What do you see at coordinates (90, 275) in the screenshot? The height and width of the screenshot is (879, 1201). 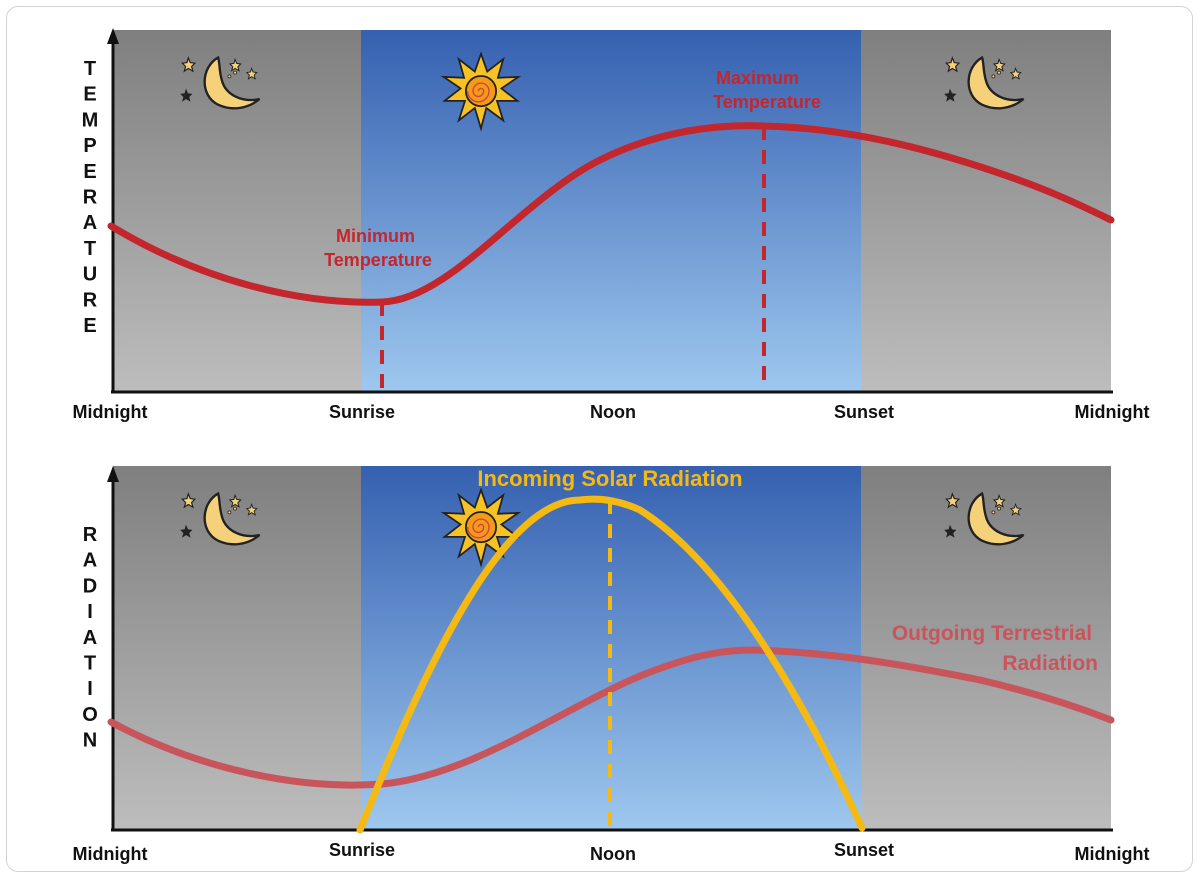 I see `axis-label-letter: U` at bounding box center [90, 275].